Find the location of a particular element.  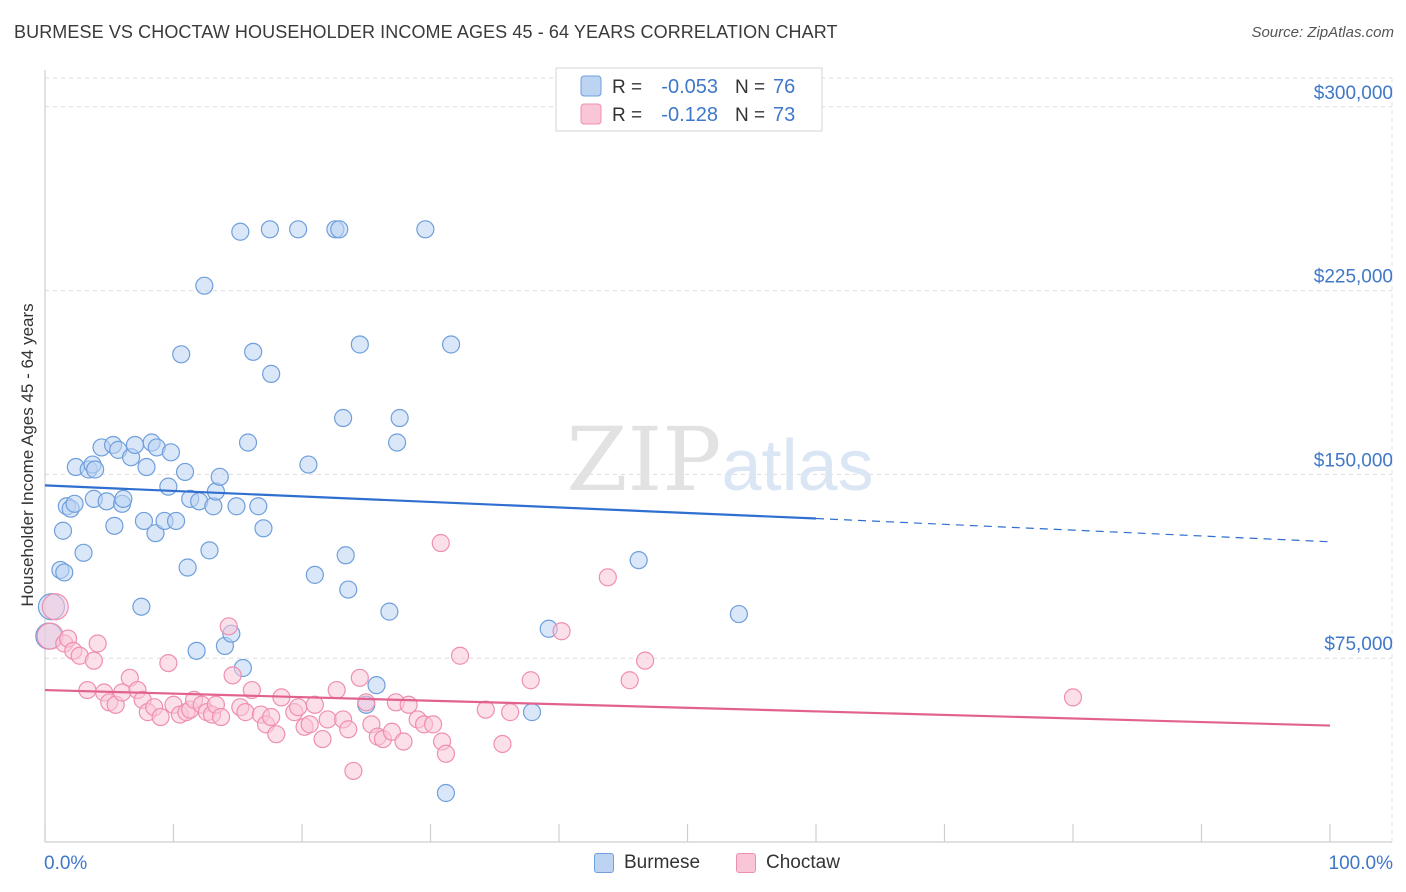

legend-swatch-burmese is located at coordinates (591, 86).